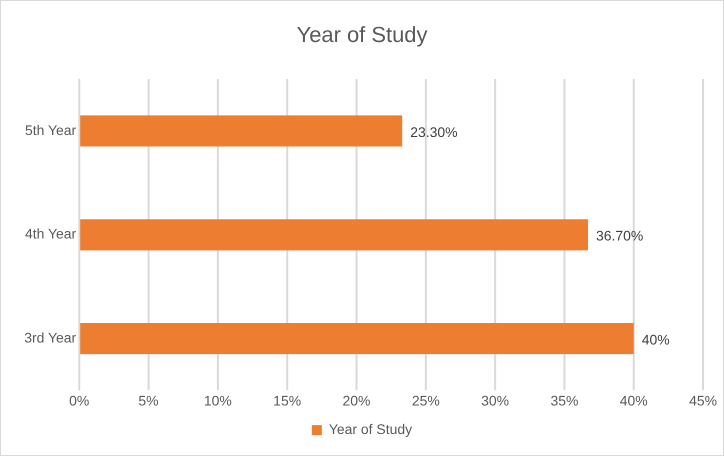 The width and height of the screenshot is (724, 456). Describe the element at coordinates (656, 339) in the screenshot. I see `data-label: 40%` at that location.